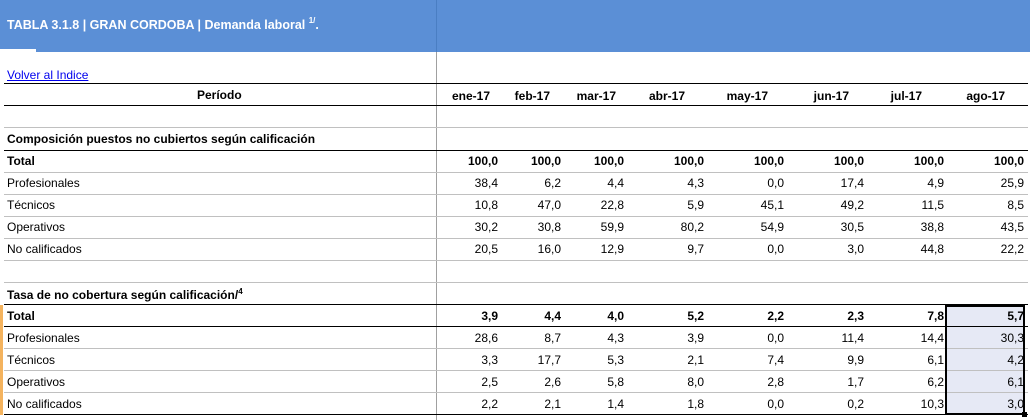  What do you see at coordinates (932, 249) in the screenshot?
I see `table-cell: 44,8` at bounding box center [932, 249].